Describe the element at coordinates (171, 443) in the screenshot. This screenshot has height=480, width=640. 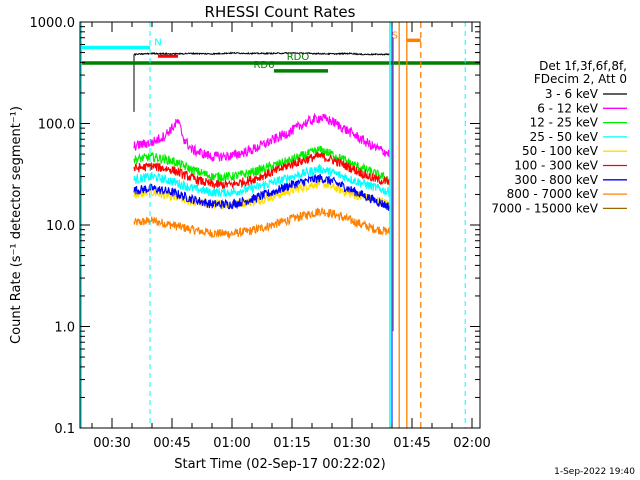
I see `x-tick-label: 00:45` at that location.